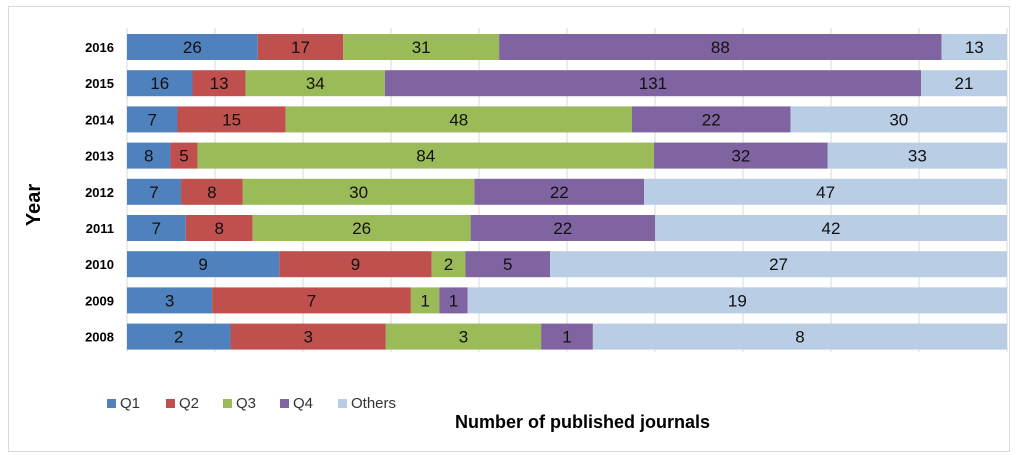 This screenshot has height=455, width=1016. What do you see at coordinates (99, 300) in the screenshot?
I see `y-tick-label: 2009` at bounding box center [99, 300].